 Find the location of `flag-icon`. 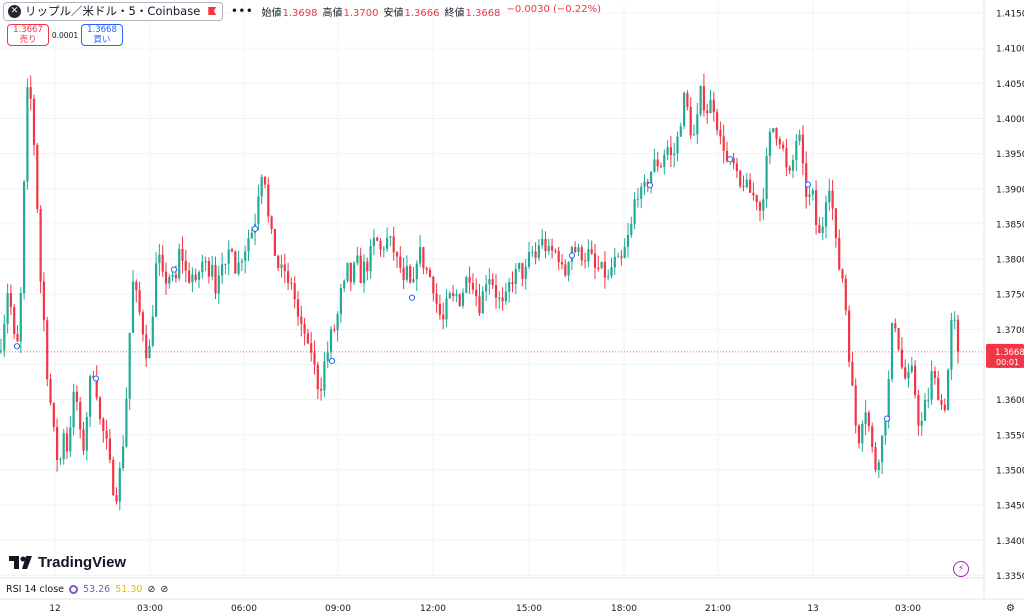

flag-icon is located at coordinates (212, 11).